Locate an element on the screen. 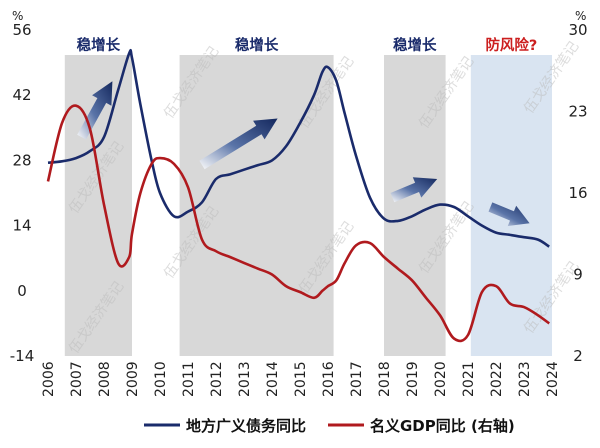 The height and width of the screenshot is (448, 600). x-tick-label: 2011 is located at coordinates (189, 379).